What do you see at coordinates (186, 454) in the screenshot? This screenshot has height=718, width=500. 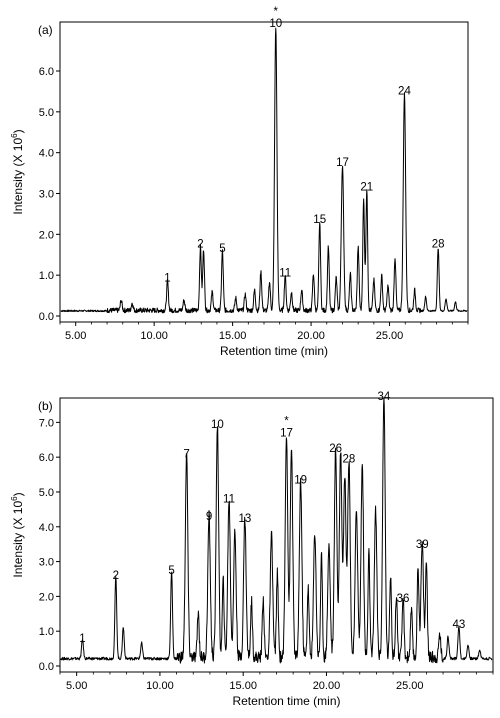 I see `peak-label: 7` at bounding box center [186, 454].